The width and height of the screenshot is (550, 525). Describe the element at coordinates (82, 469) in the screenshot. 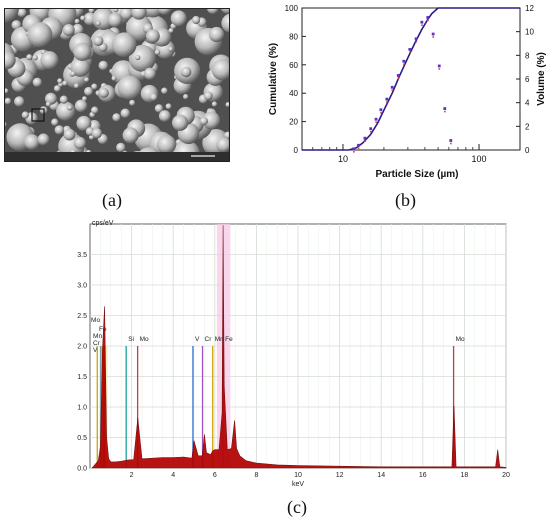

I see `eds-y-tick-label: 0.0` at that location.